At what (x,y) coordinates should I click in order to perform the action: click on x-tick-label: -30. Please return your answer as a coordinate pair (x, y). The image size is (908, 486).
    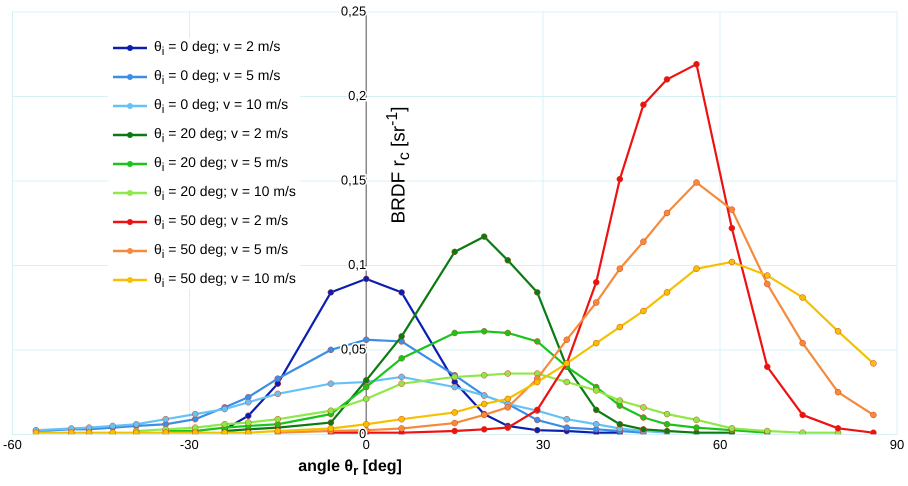
    Looking at the image, I should click on (189, 444).